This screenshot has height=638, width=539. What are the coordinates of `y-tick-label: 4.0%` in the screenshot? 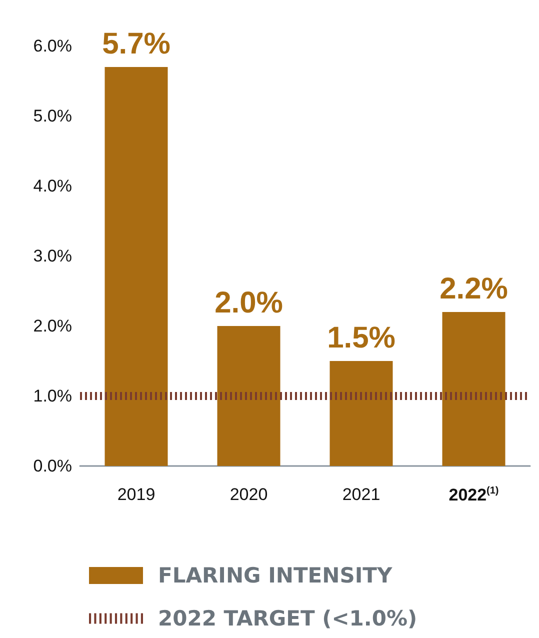 It's located at (52, 186).